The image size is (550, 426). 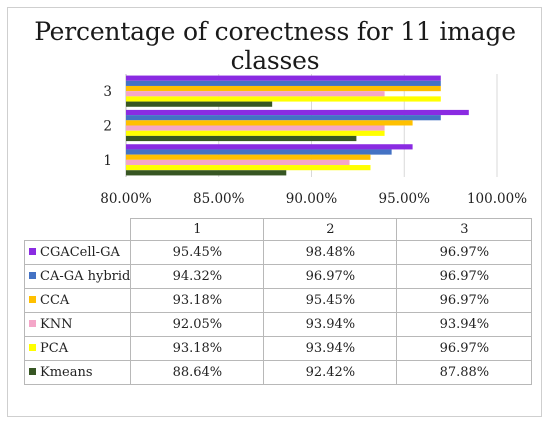 I want to click on legend-label: Kmeans, so click(x=66, y=372).